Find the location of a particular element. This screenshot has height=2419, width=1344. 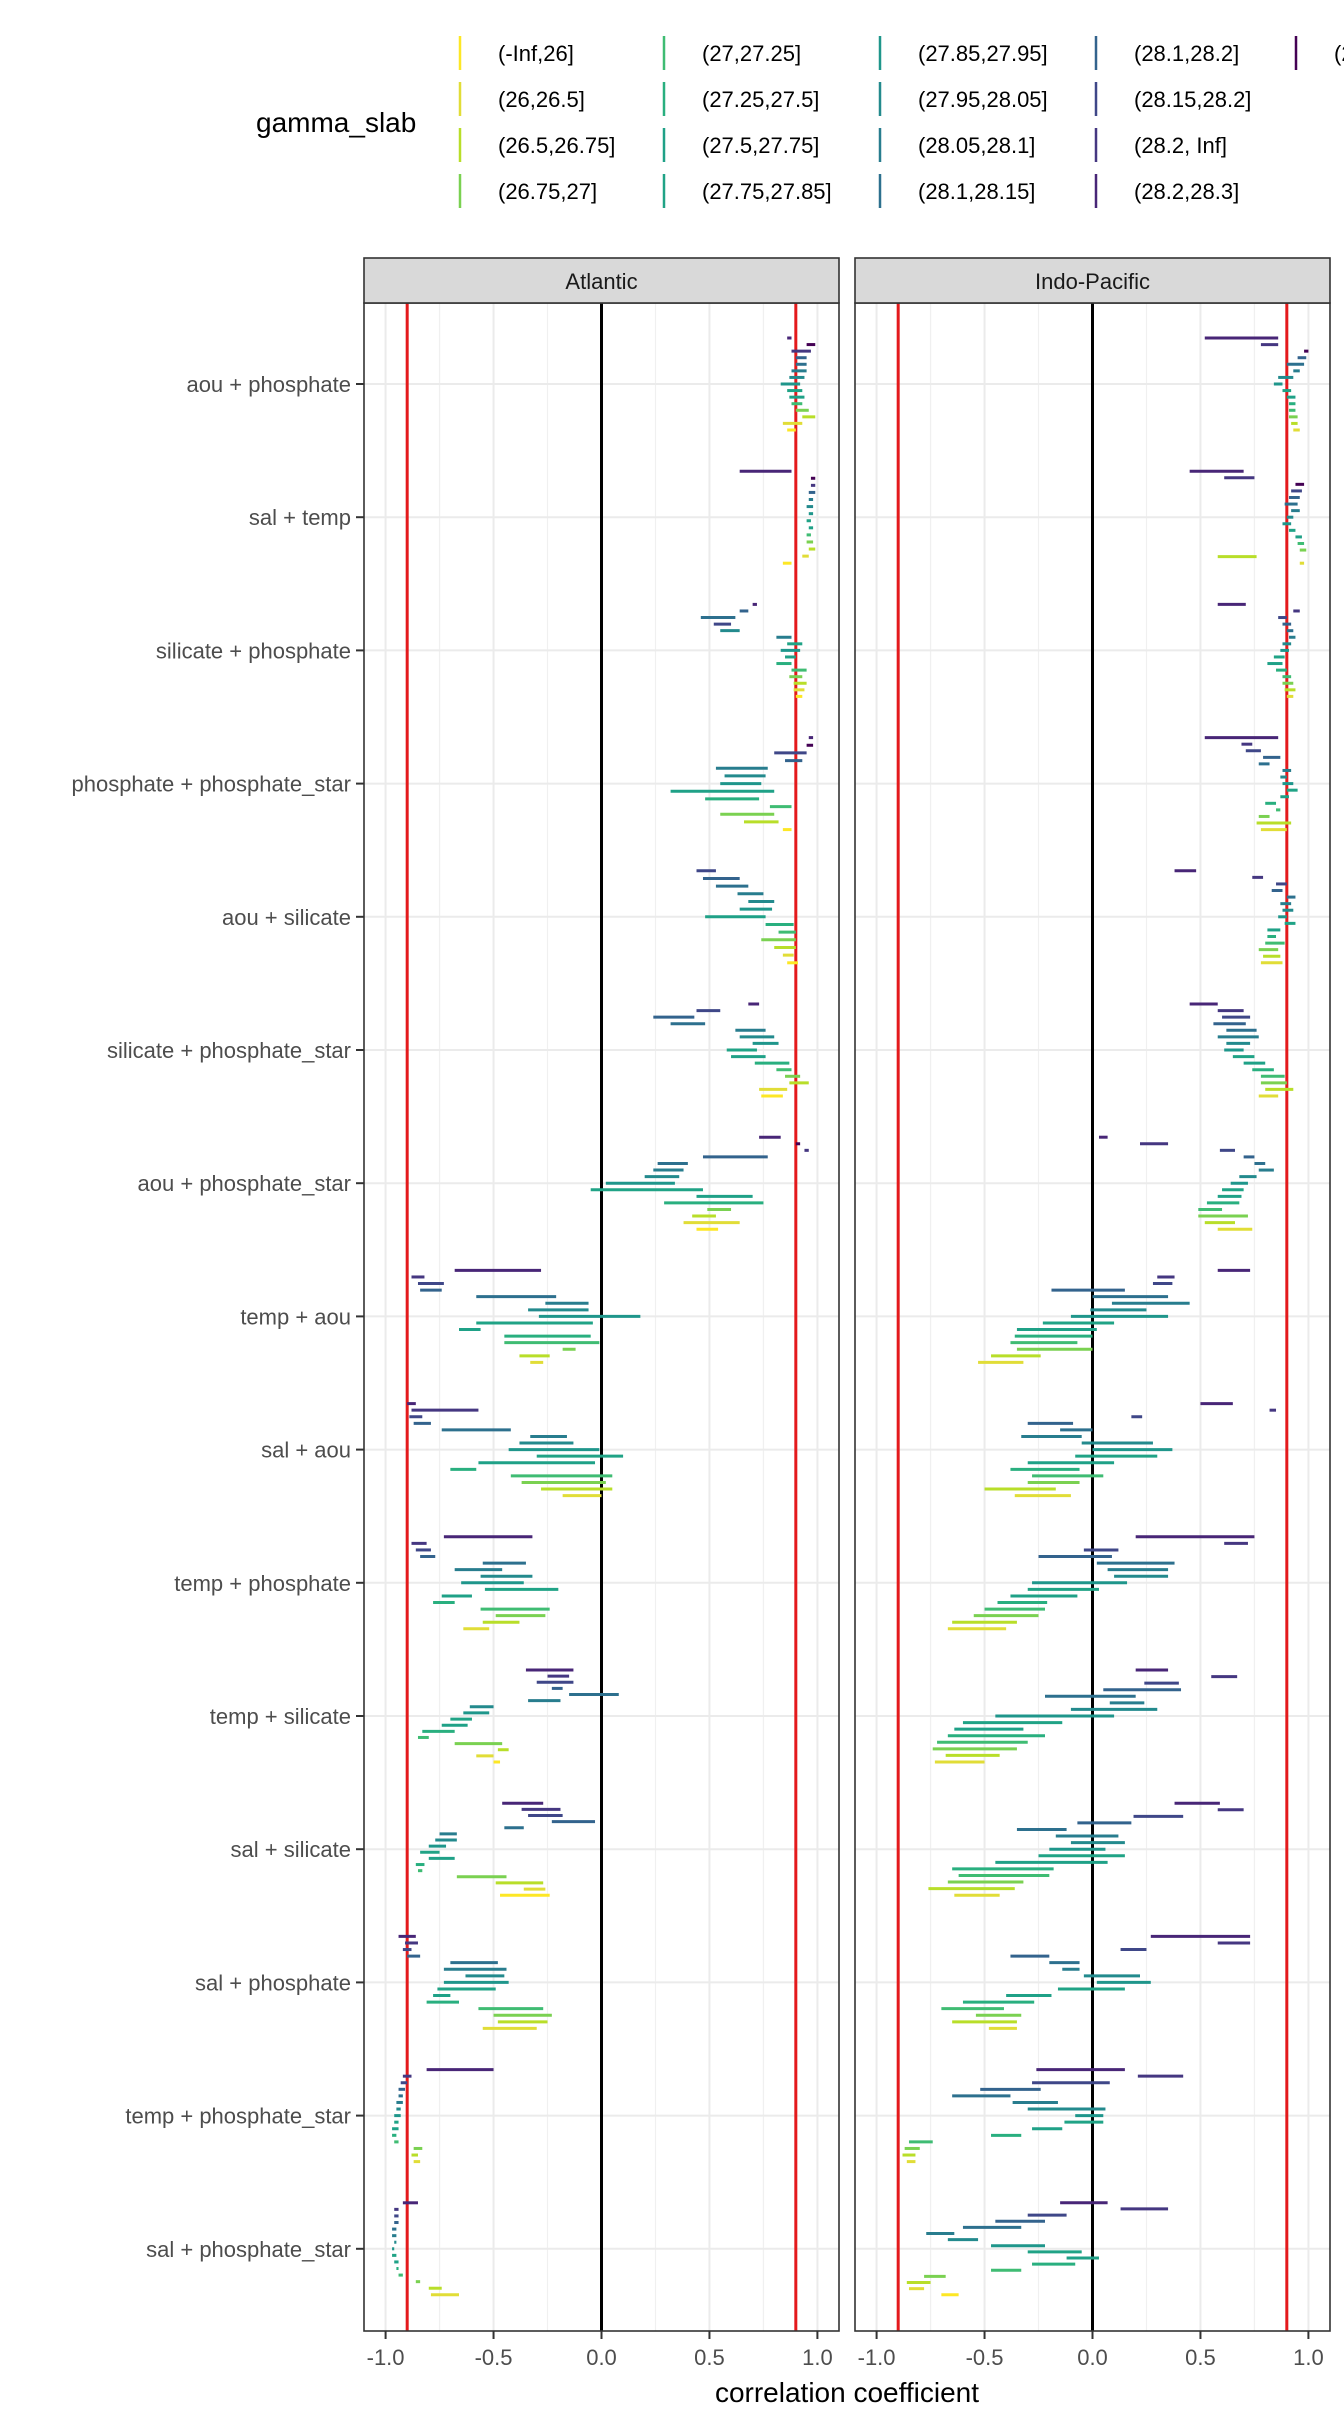

legend-label-5: (27.25,27.5] is located at coordinates (760, 99).